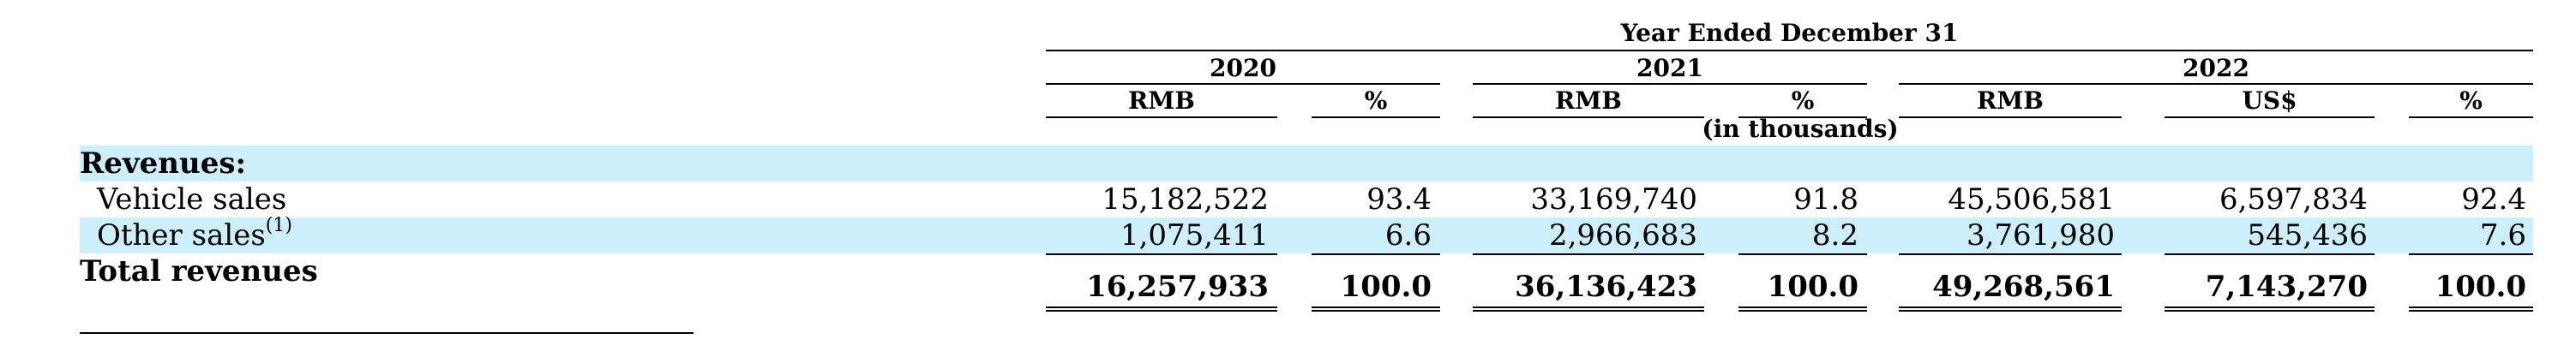 The width and height of the screenshot is (2576, 357). What do you see at coordinates (192, 199) in the screenshot?
I see `row-label-vehicle-sales: Vehicle sales` at bounding box center [192, 199].